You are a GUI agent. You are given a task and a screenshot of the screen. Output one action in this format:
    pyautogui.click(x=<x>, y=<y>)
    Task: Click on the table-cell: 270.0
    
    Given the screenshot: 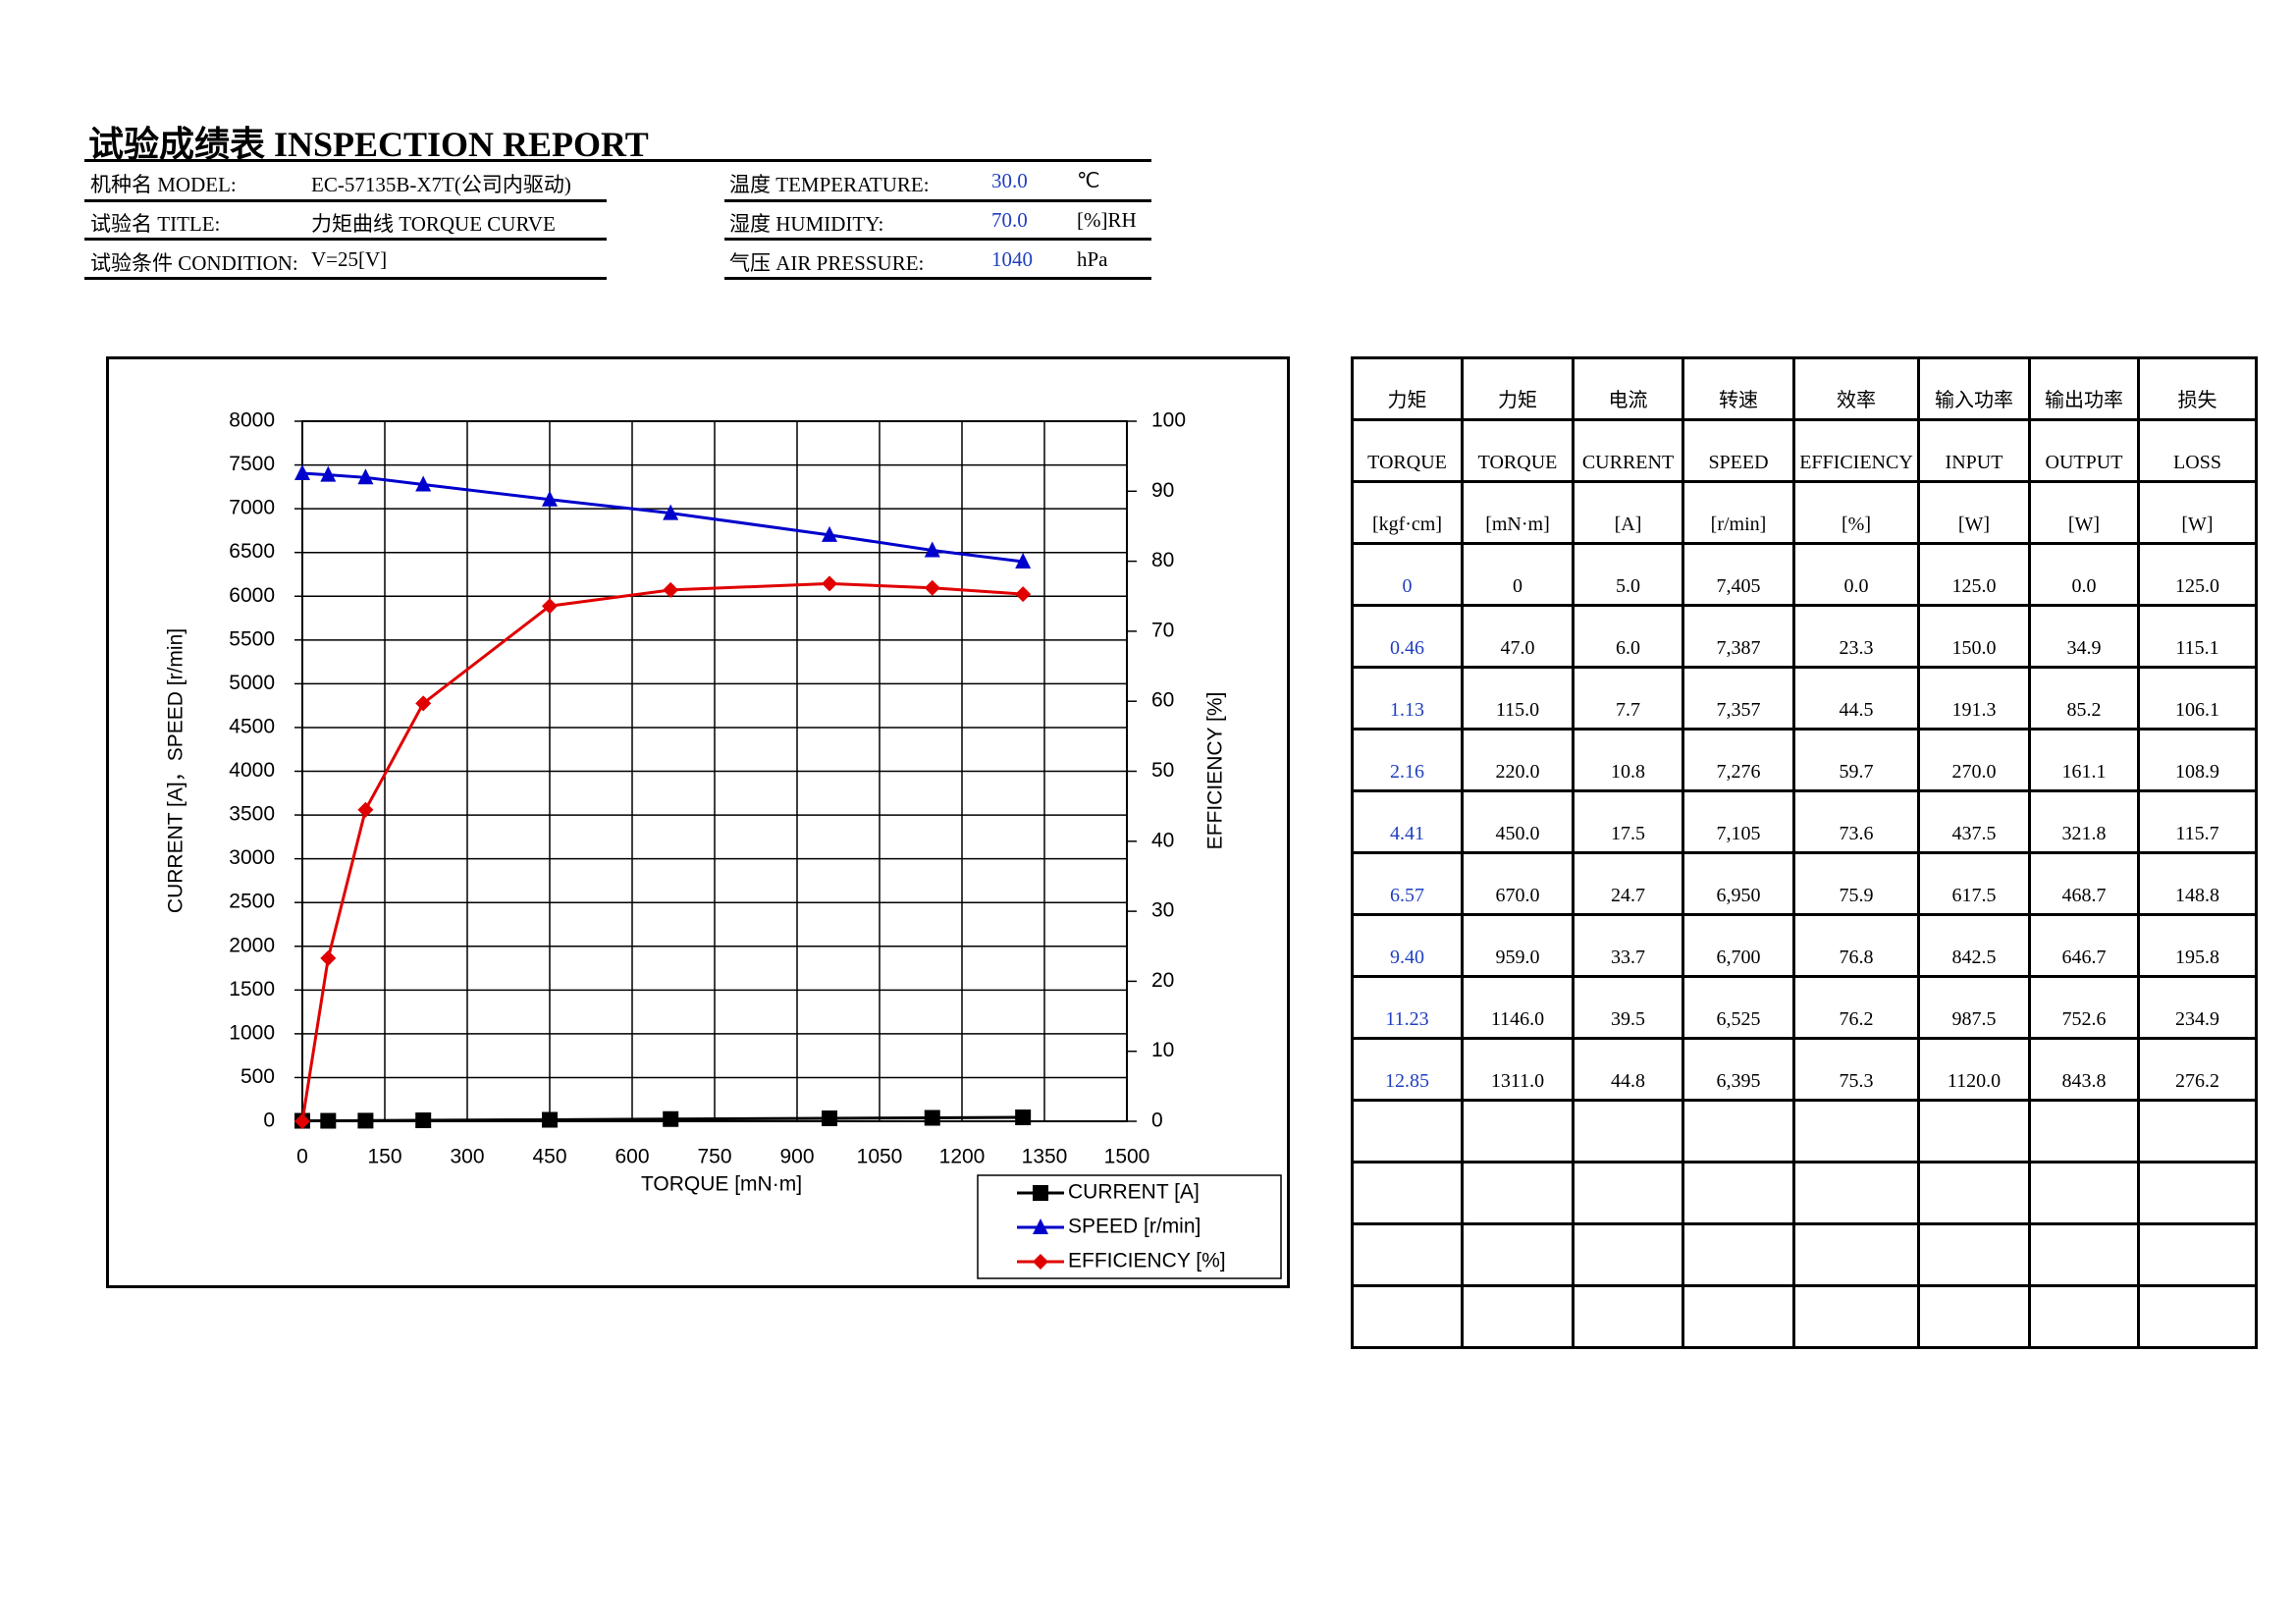 What is the action you would take?
    pyautogui.click(x=1974, y=760)
    